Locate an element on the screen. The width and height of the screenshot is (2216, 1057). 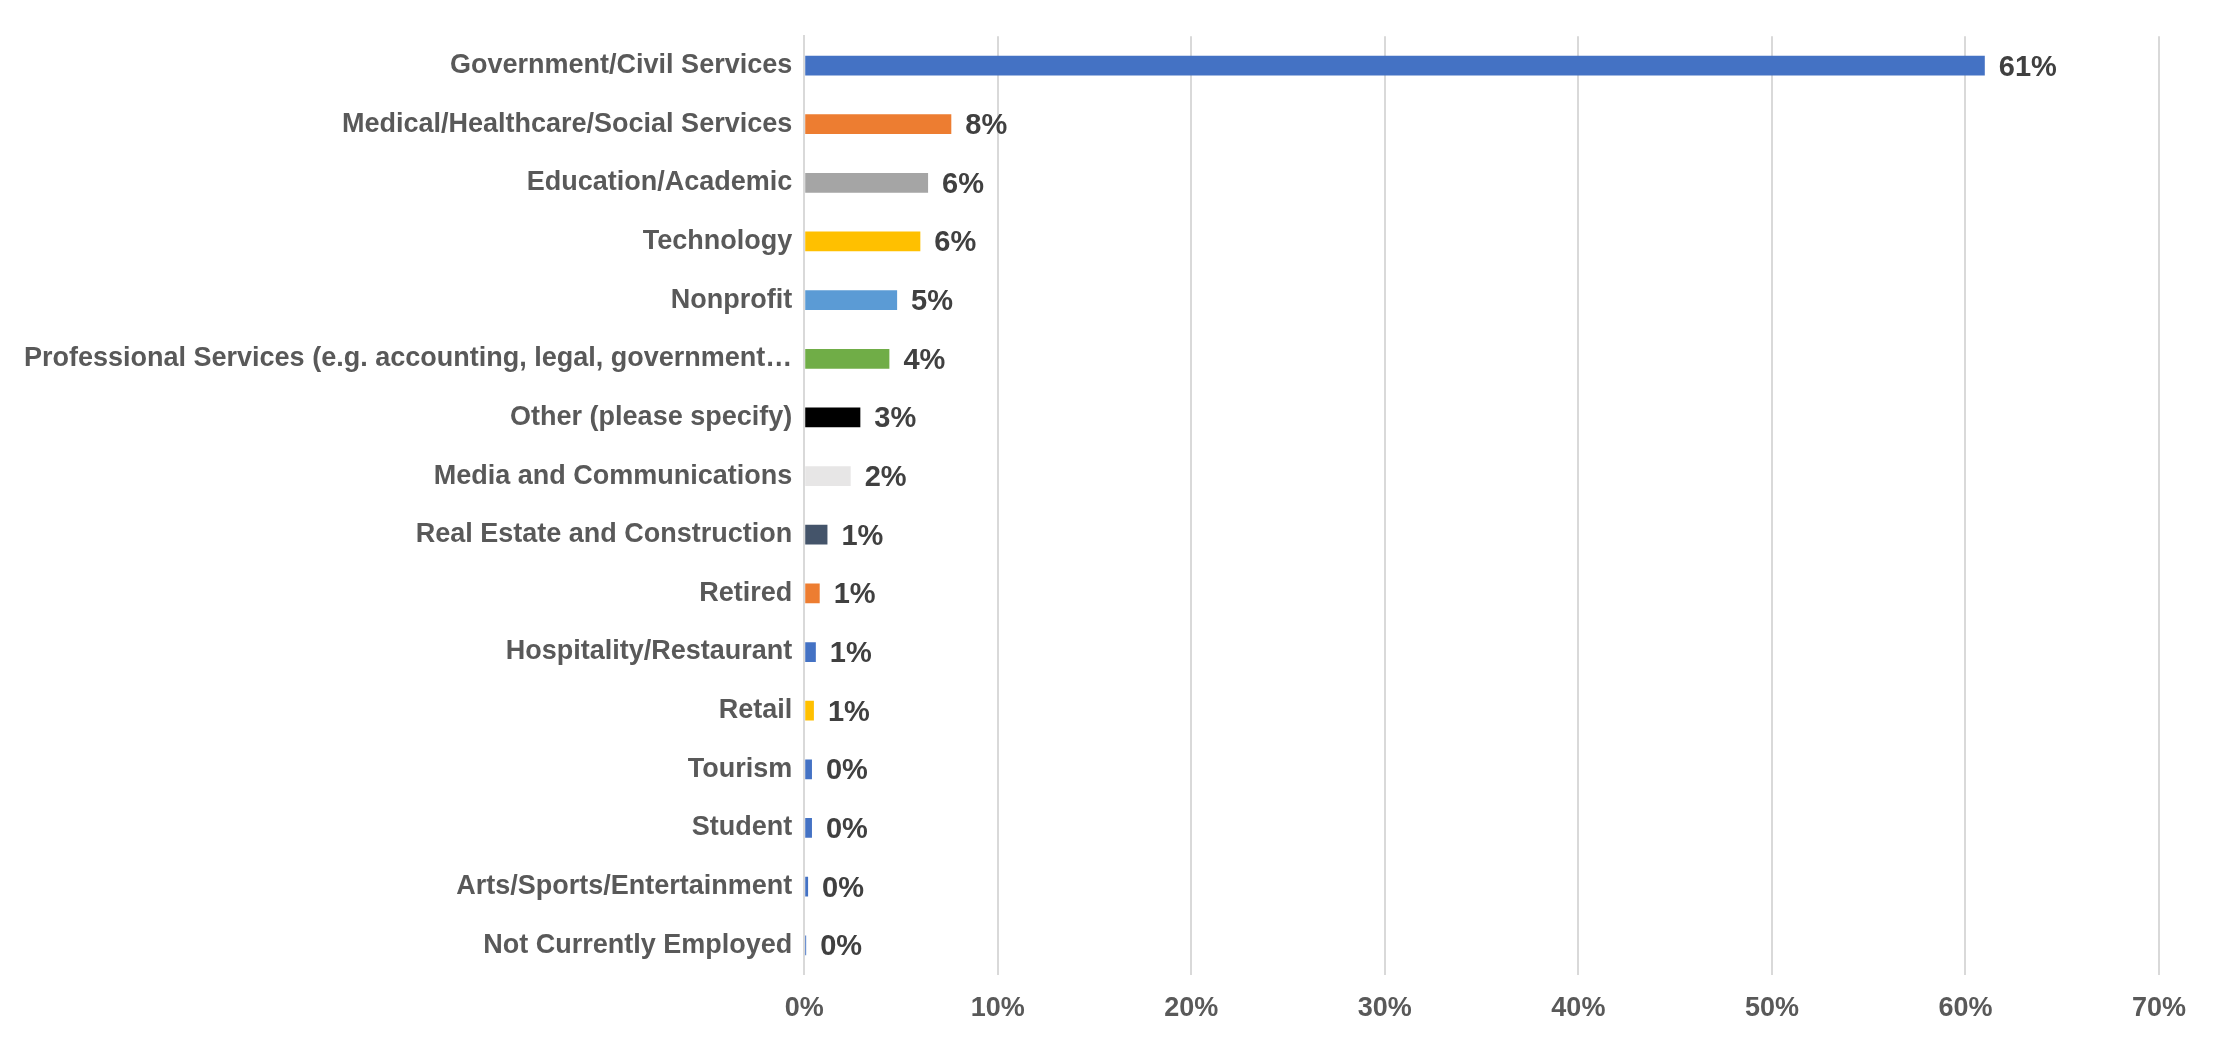
data-label: 8% is located at coordinates (986, 124).